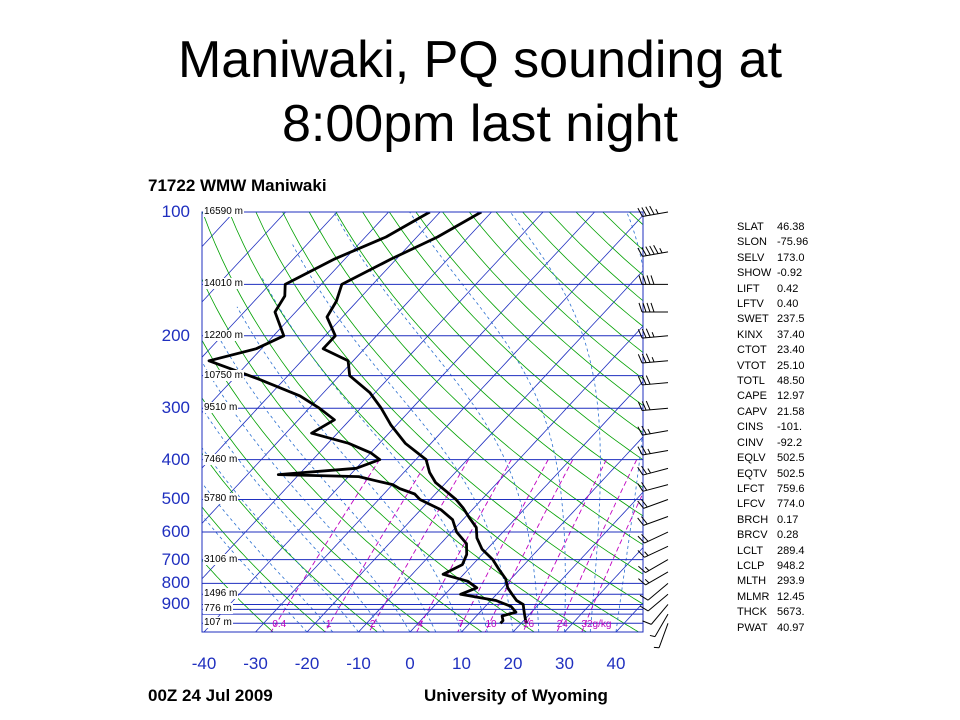 This screenshot has height=720, width=960. Describe the element at coordinates (752, 581) in the screenshot. I see `index-name: MLTH` at that location.